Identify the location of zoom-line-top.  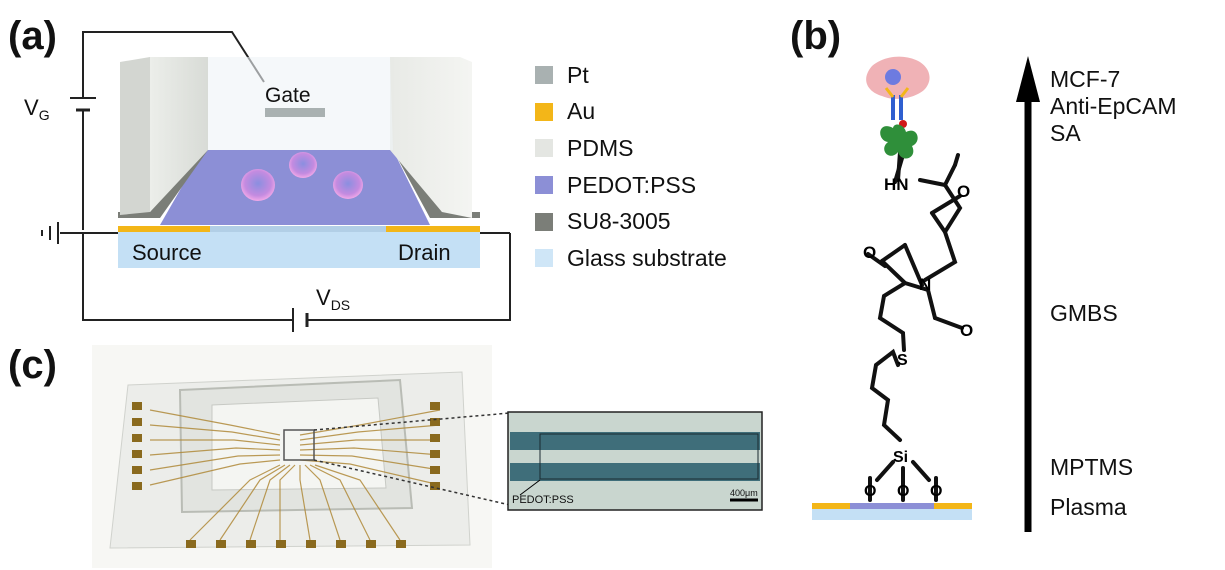
(412, 421).